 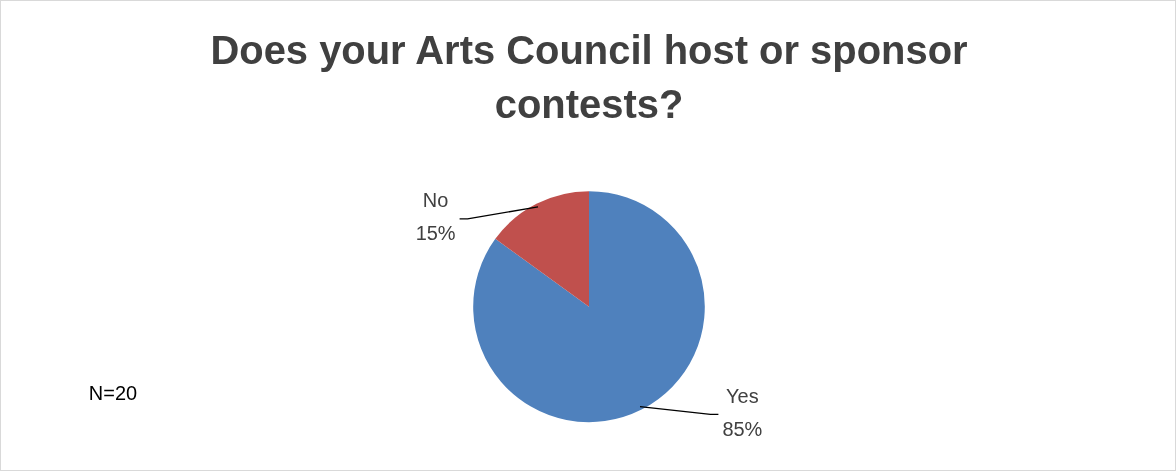 I want to click on chart-title: Does your Arts Council host or sponsor contests?, so click(x=589, y=76).